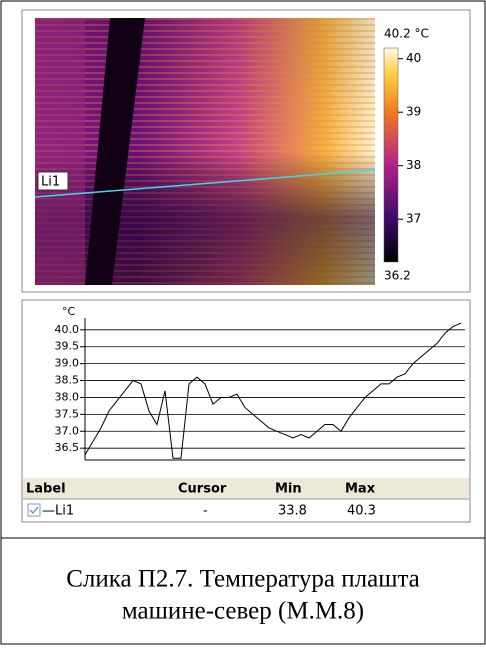 The width and height of the screenshot is (486, 649). Describe the element at coordinates (58, 511) in the screenshot. I see `table-cell: —Li1` at that location.